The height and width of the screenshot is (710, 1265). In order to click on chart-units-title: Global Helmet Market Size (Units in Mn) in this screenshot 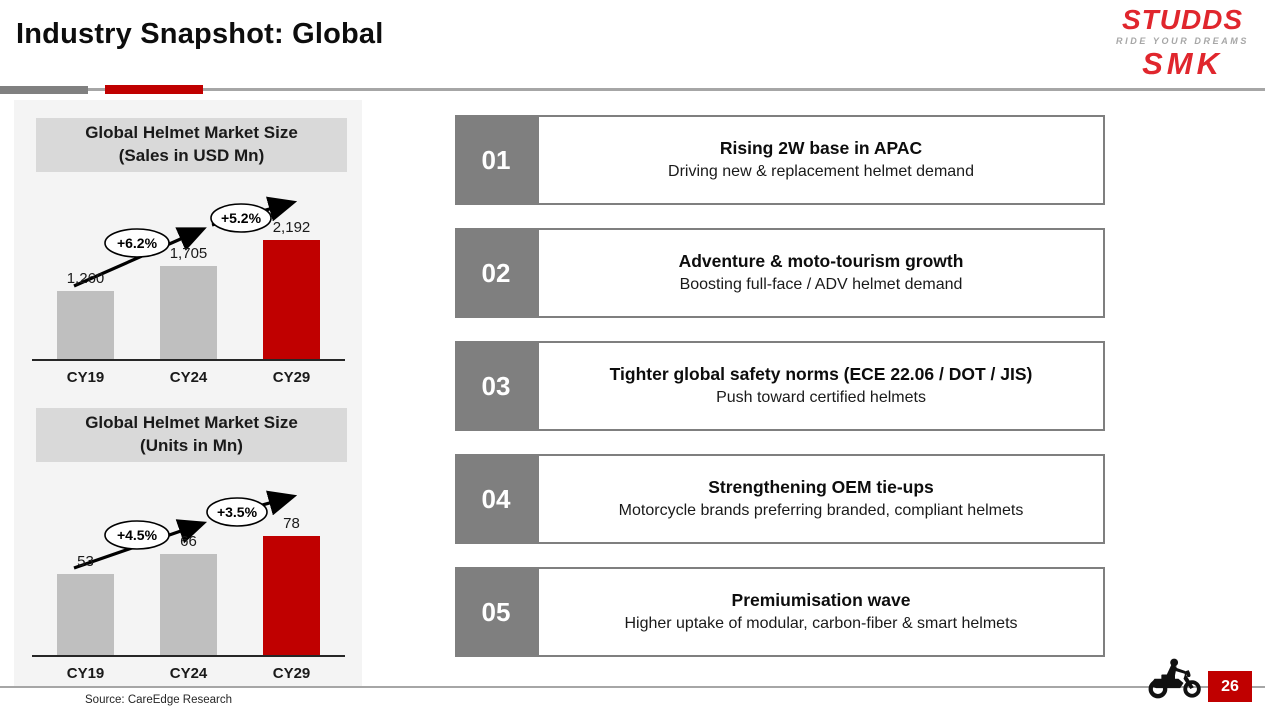, I will do `click(191, 435)`.